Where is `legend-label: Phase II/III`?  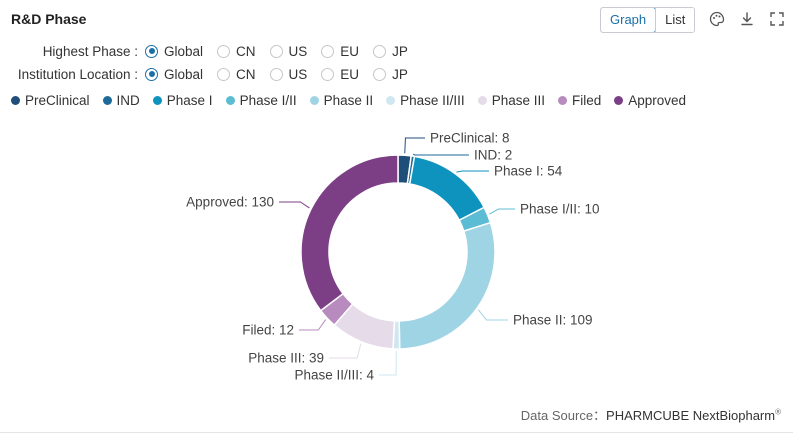 legend-label: Phase II/III is located at coordinates (432, 100).